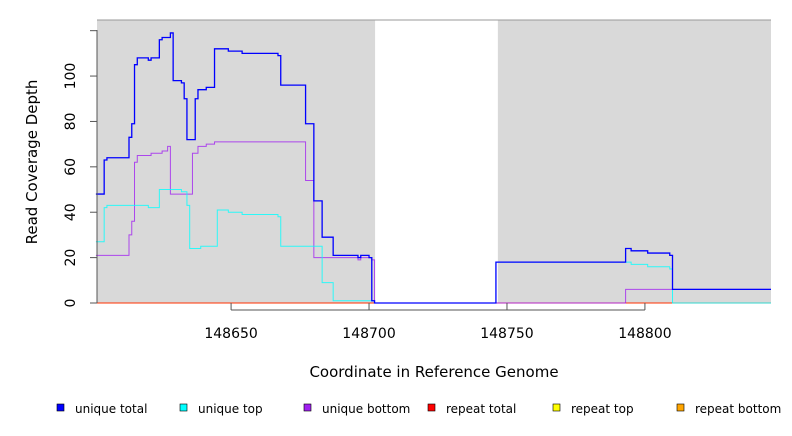 The width and height of the screenshot is (792, 436). I want to click on legend-item: unique total, so click(101, 409).